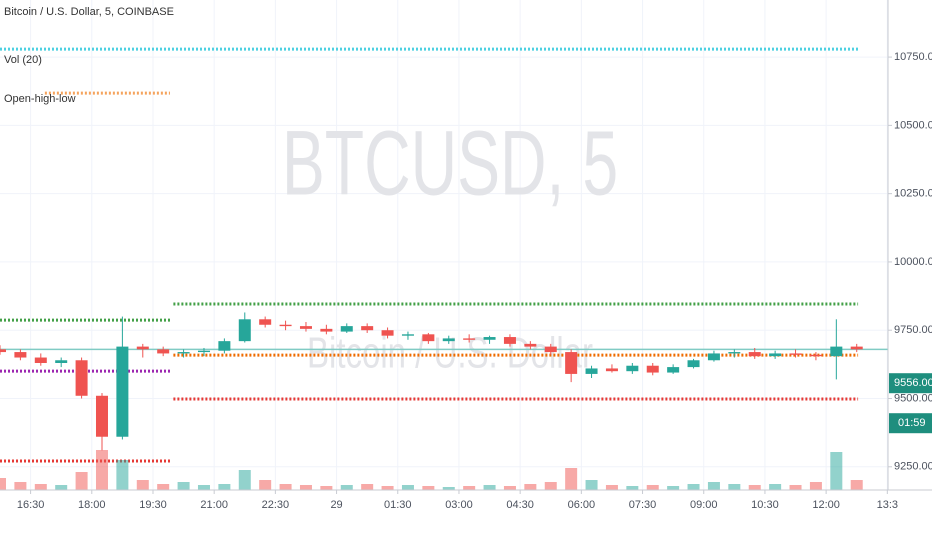  I want to click on watermark: BTCUSD, 5, so click(450, 162).